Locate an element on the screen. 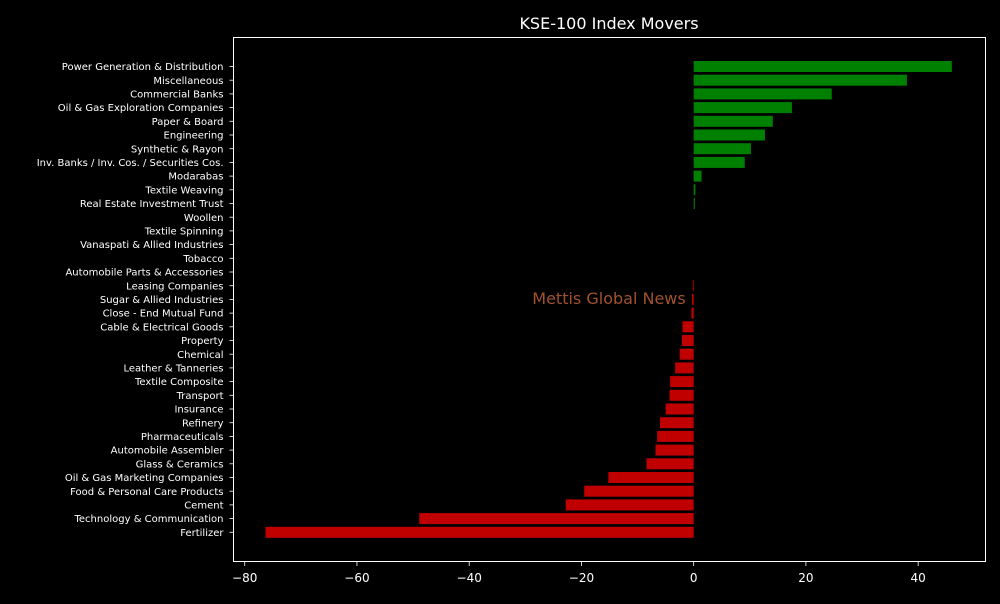 This screenshot has height=604, width=1000. category-label: Miscellaneous is located at coordinates (188, 81).